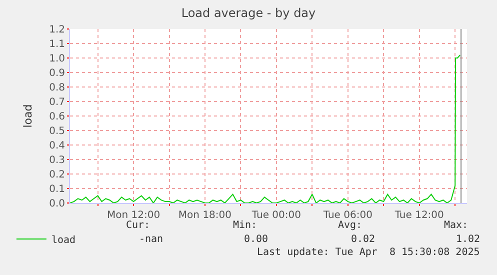 The height and width of the screenshot is (275, 497). What do you see at coordinates (248, 13) in the screenshot?
I see `chart-title: Load average - by day` at bounding box center [248, 13].